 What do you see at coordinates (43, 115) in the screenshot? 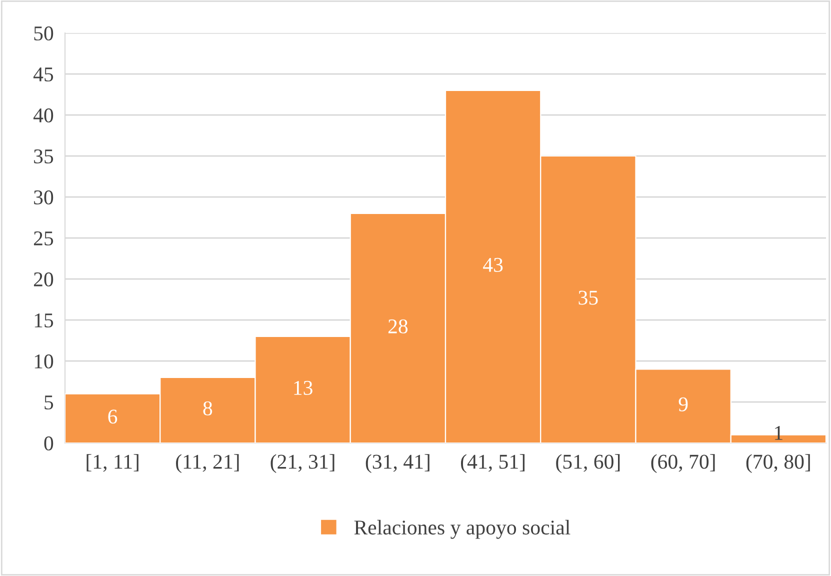
I see `y-tick-label: 40` at bounding box center [43, 115].